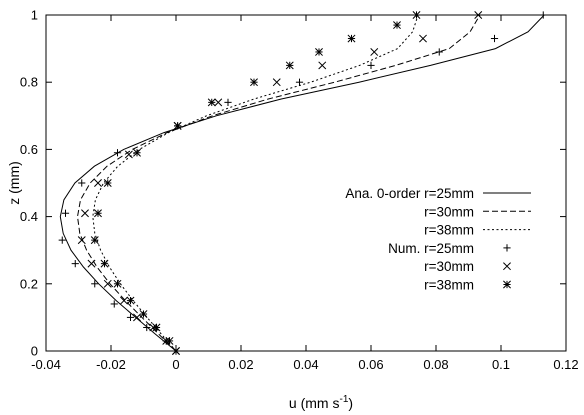 Image resolution: width=584 pixels, height=415 pixels. Describe the element at coordinates (565, 364) in the screenshot. I see `x-tick-label: 0.12` at that location.